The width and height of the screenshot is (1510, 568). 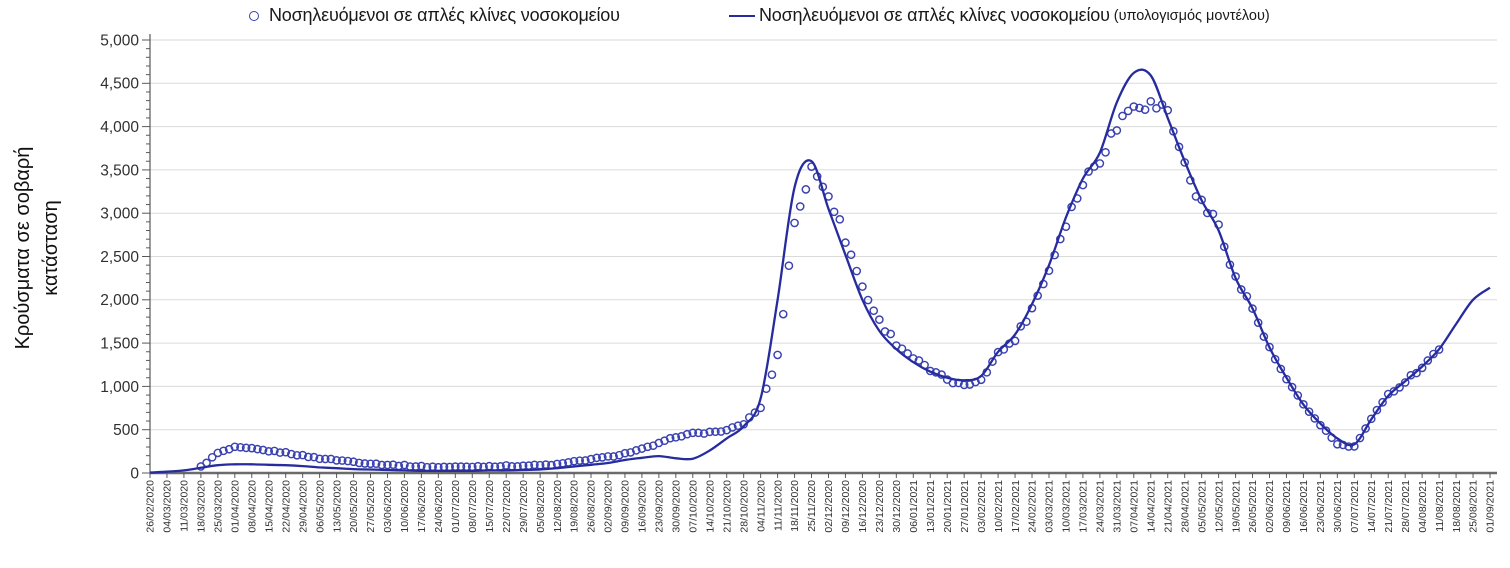 I want to click on x-tick-label: 08/07/2020, so click(x=473, y=506).